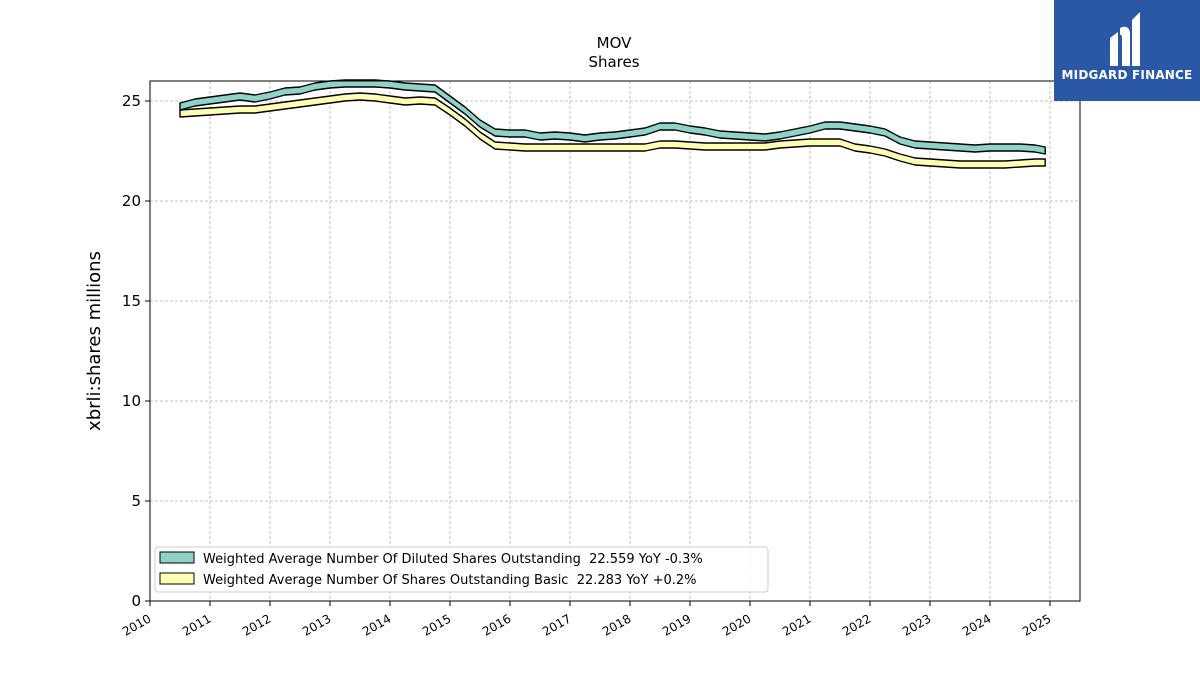 Image resolution: width=1200 pixels, height=675 pixels. What do you see at coordinates (131, 301) in the screenshot?
I see `y-tick-label: 15` at bounding box center [131, 301].